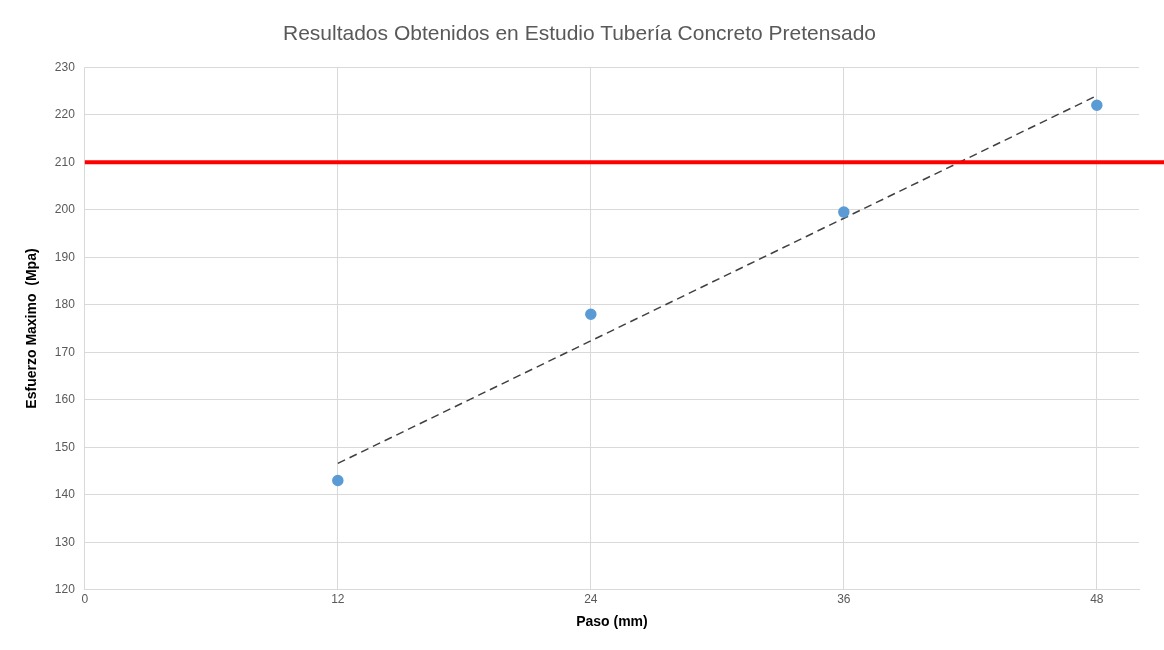  I want to click on y-tick-label: 170, so click(65, 351).